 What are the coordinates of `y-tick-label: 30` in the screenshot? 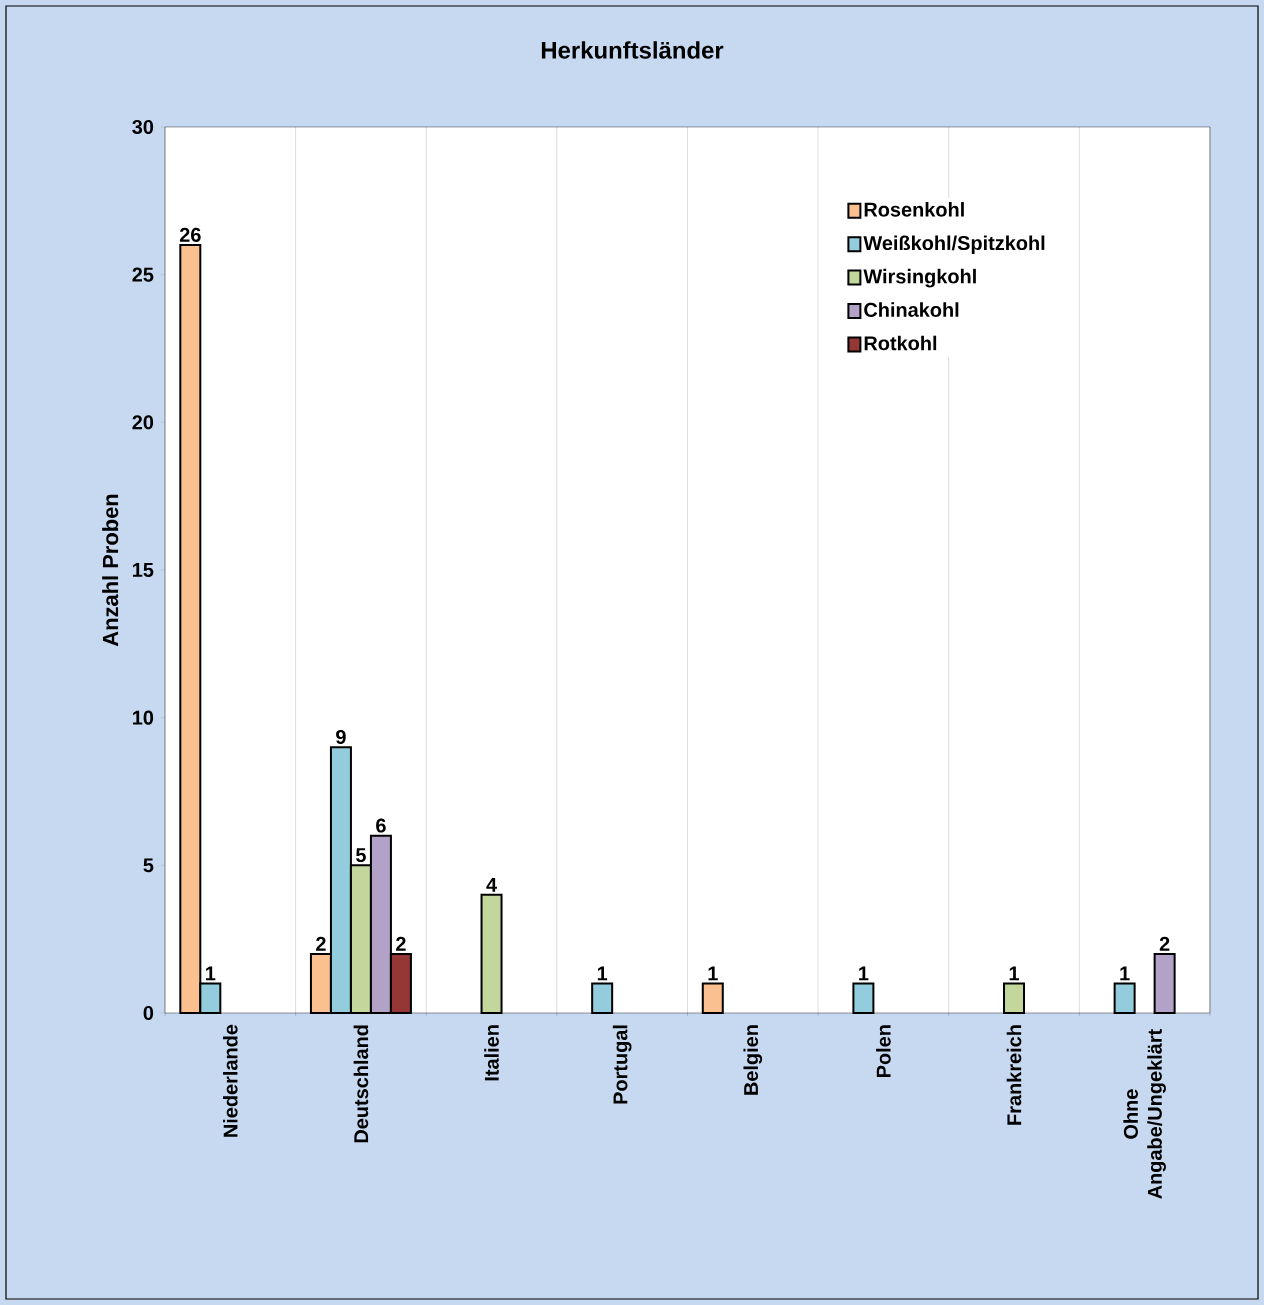 It's located at (143, 127).